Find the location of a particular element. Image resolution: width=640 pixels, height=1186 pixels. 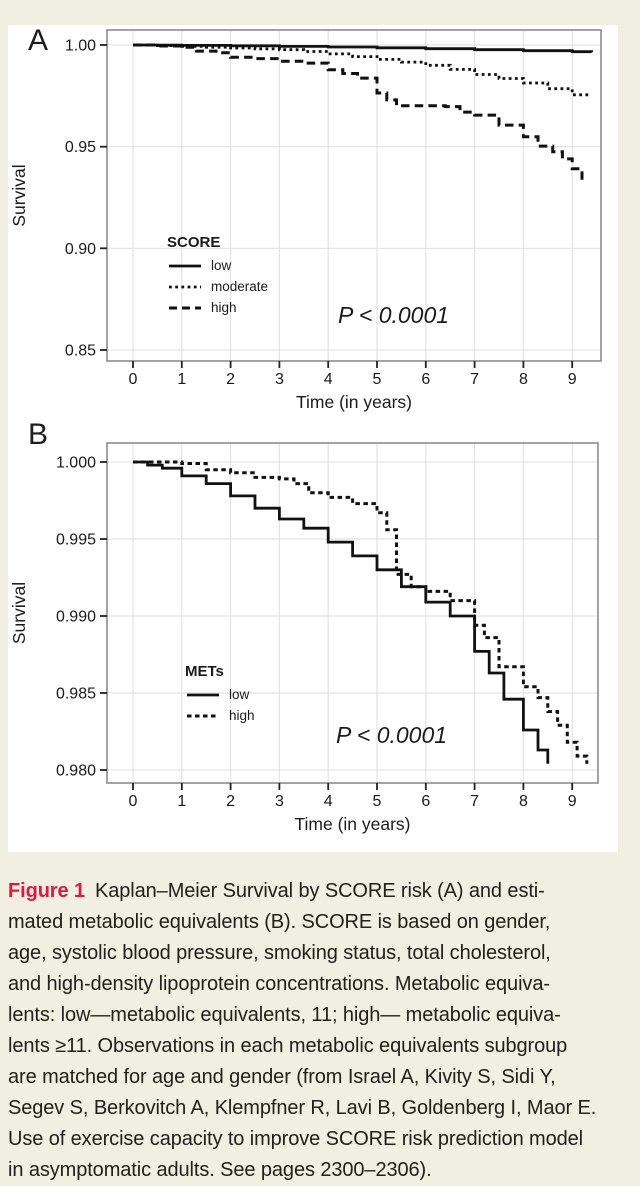

p-value-panel-b: P < 0.0001 is located at coordinates (392, 735).